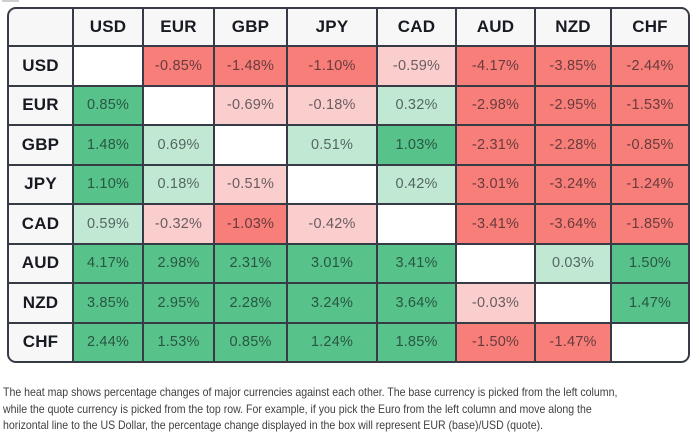 The width and height of the screenshot is (696, 439). I want to click on row-header-chf: CHF, so click(40, 342).